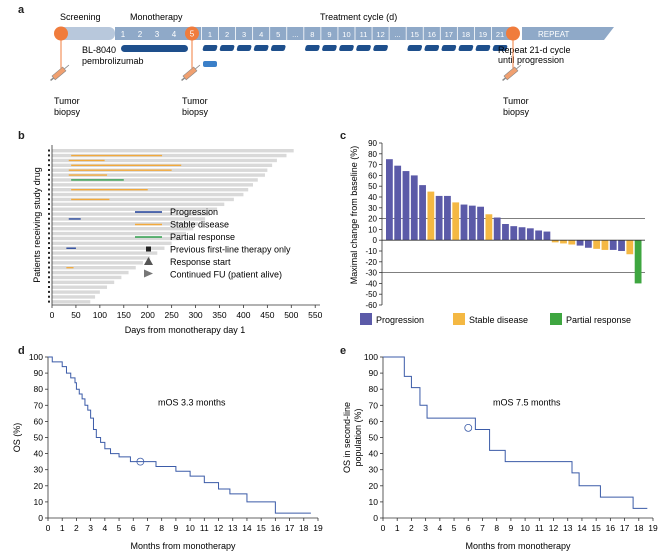 This screenshot has width=665, height=555. Describe the element at coordinates (219, 315) in the screenshot. I see `b-xtick-label: 350` at that location.